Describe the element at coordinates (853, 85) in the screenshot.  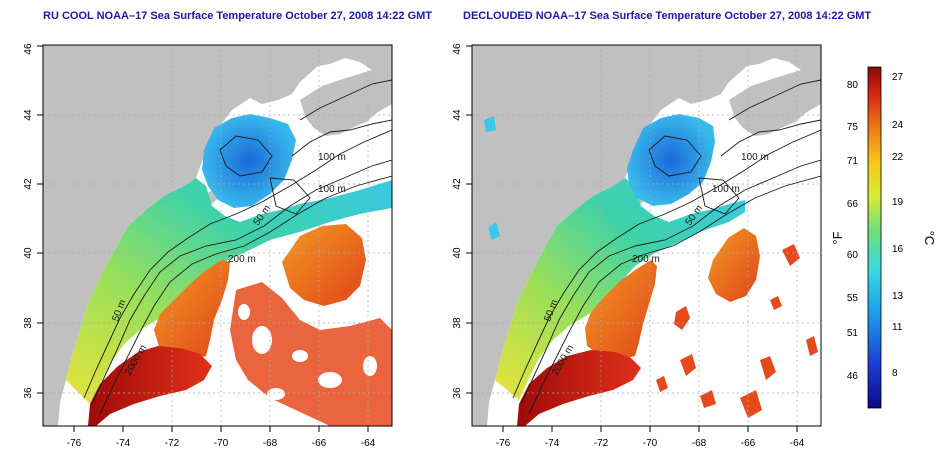
I see `f-tick-label: 80` at that location.